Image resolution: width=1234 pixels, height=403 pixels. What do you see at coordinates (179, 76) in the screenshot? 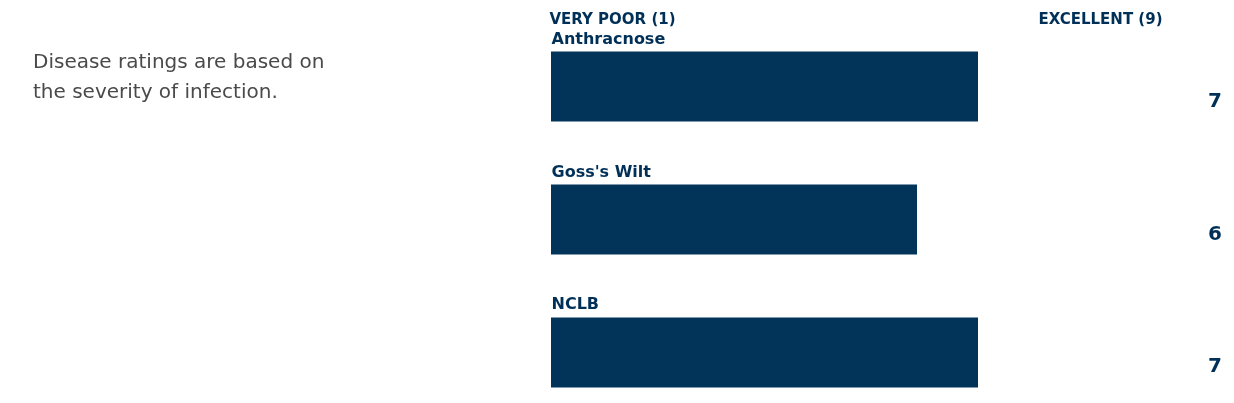
I see `text: Disease ratings are based on the severity of infection.` at bounding box center [179, 76].